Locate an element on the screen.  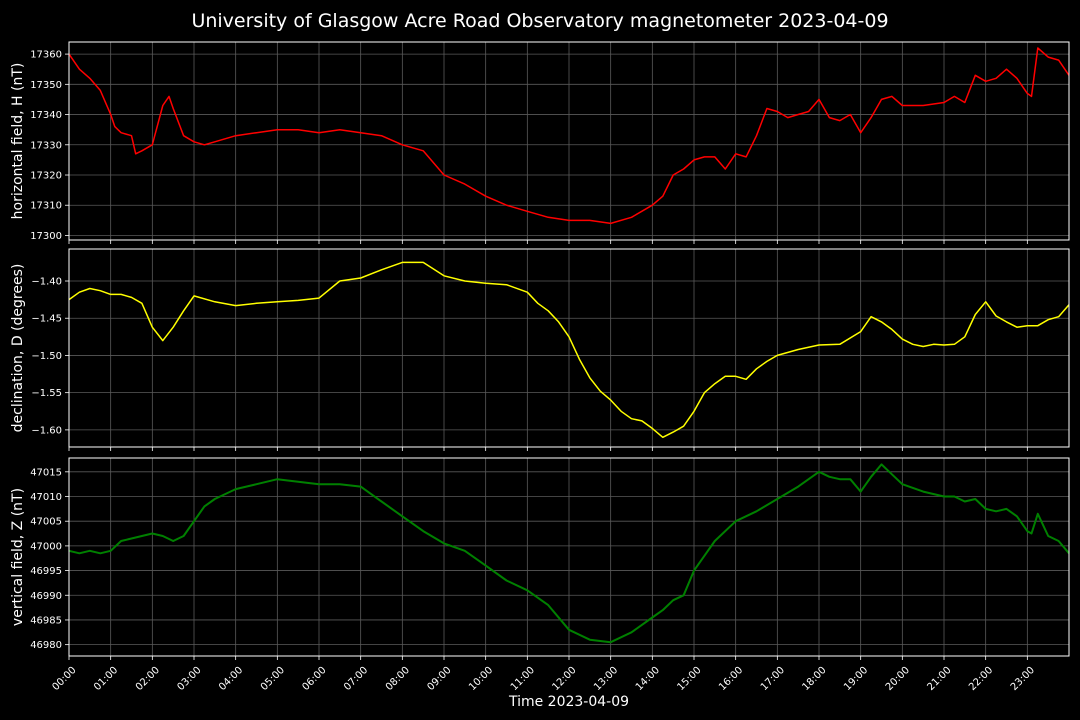
x-tick-label: 21:00 is located at coordinates (939, 679).